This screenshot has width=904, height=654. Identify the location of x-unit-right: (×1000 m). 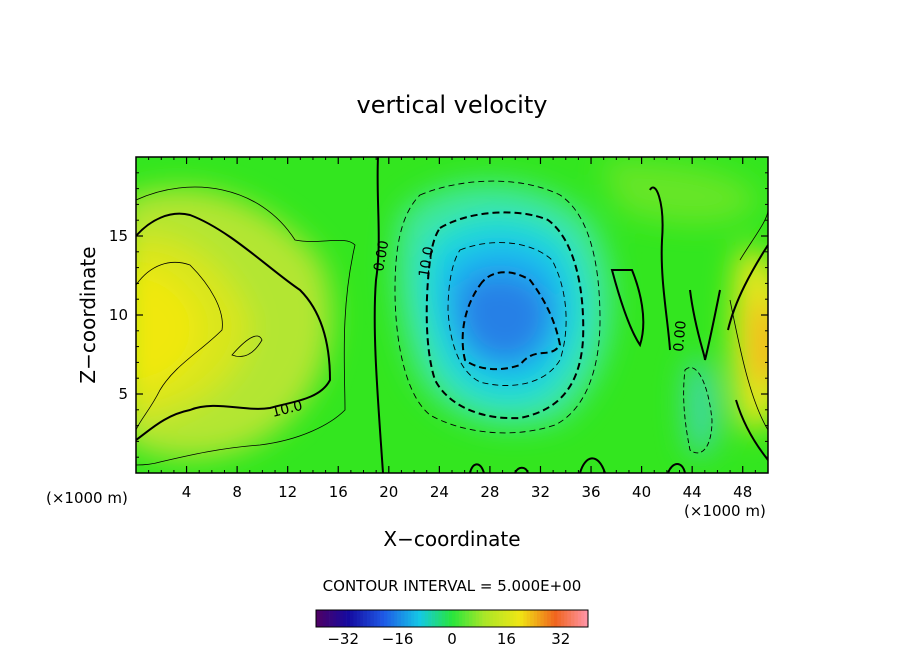
(725, 511).